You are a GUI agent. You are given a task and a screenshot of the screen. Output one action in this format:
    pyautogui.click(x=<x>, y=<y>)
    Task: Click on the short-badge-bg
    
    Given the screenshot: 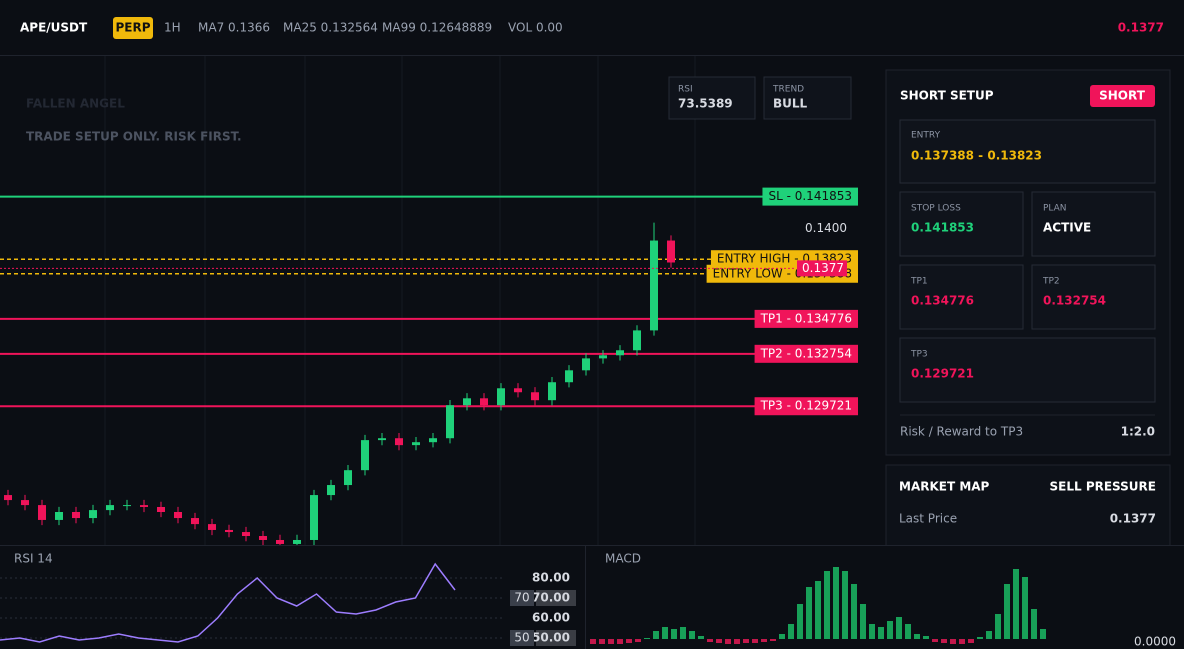 What is the action you would take?
    pyautogui.click(x=1122, y=96)
    